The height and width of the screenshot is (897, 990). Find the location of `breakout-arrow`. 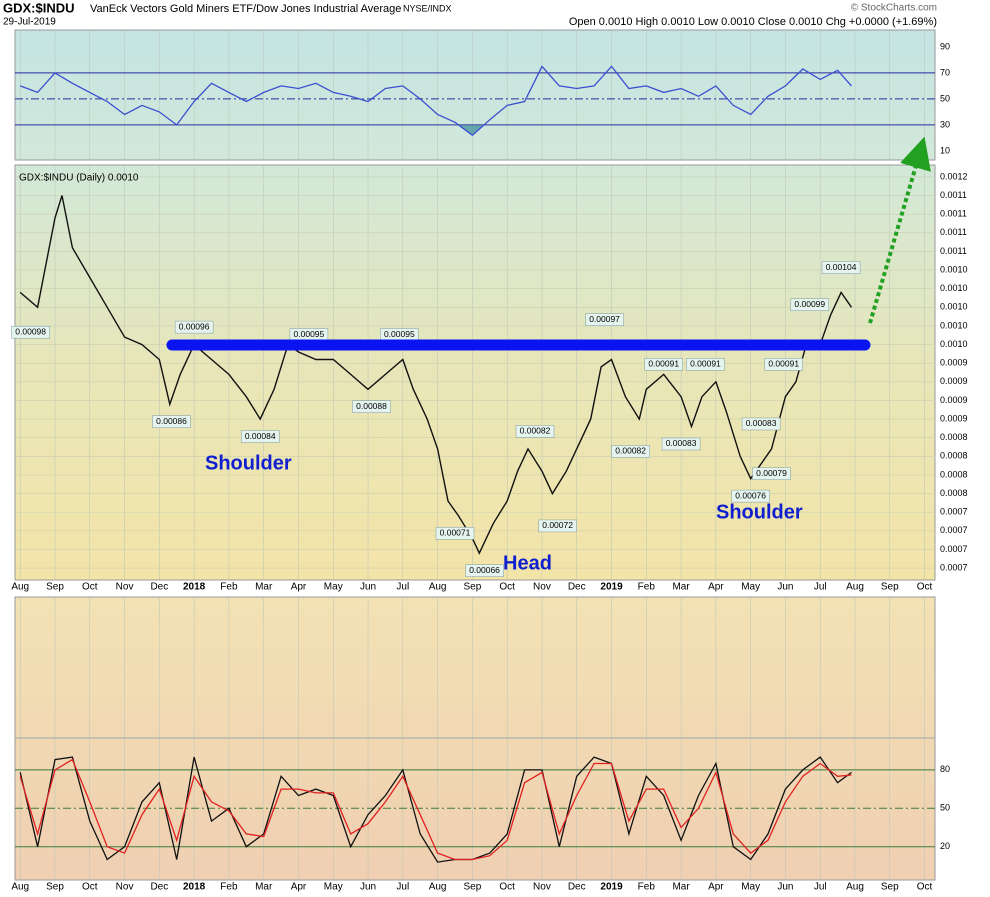

breakout-arrow is located at coordinates (899, 230).